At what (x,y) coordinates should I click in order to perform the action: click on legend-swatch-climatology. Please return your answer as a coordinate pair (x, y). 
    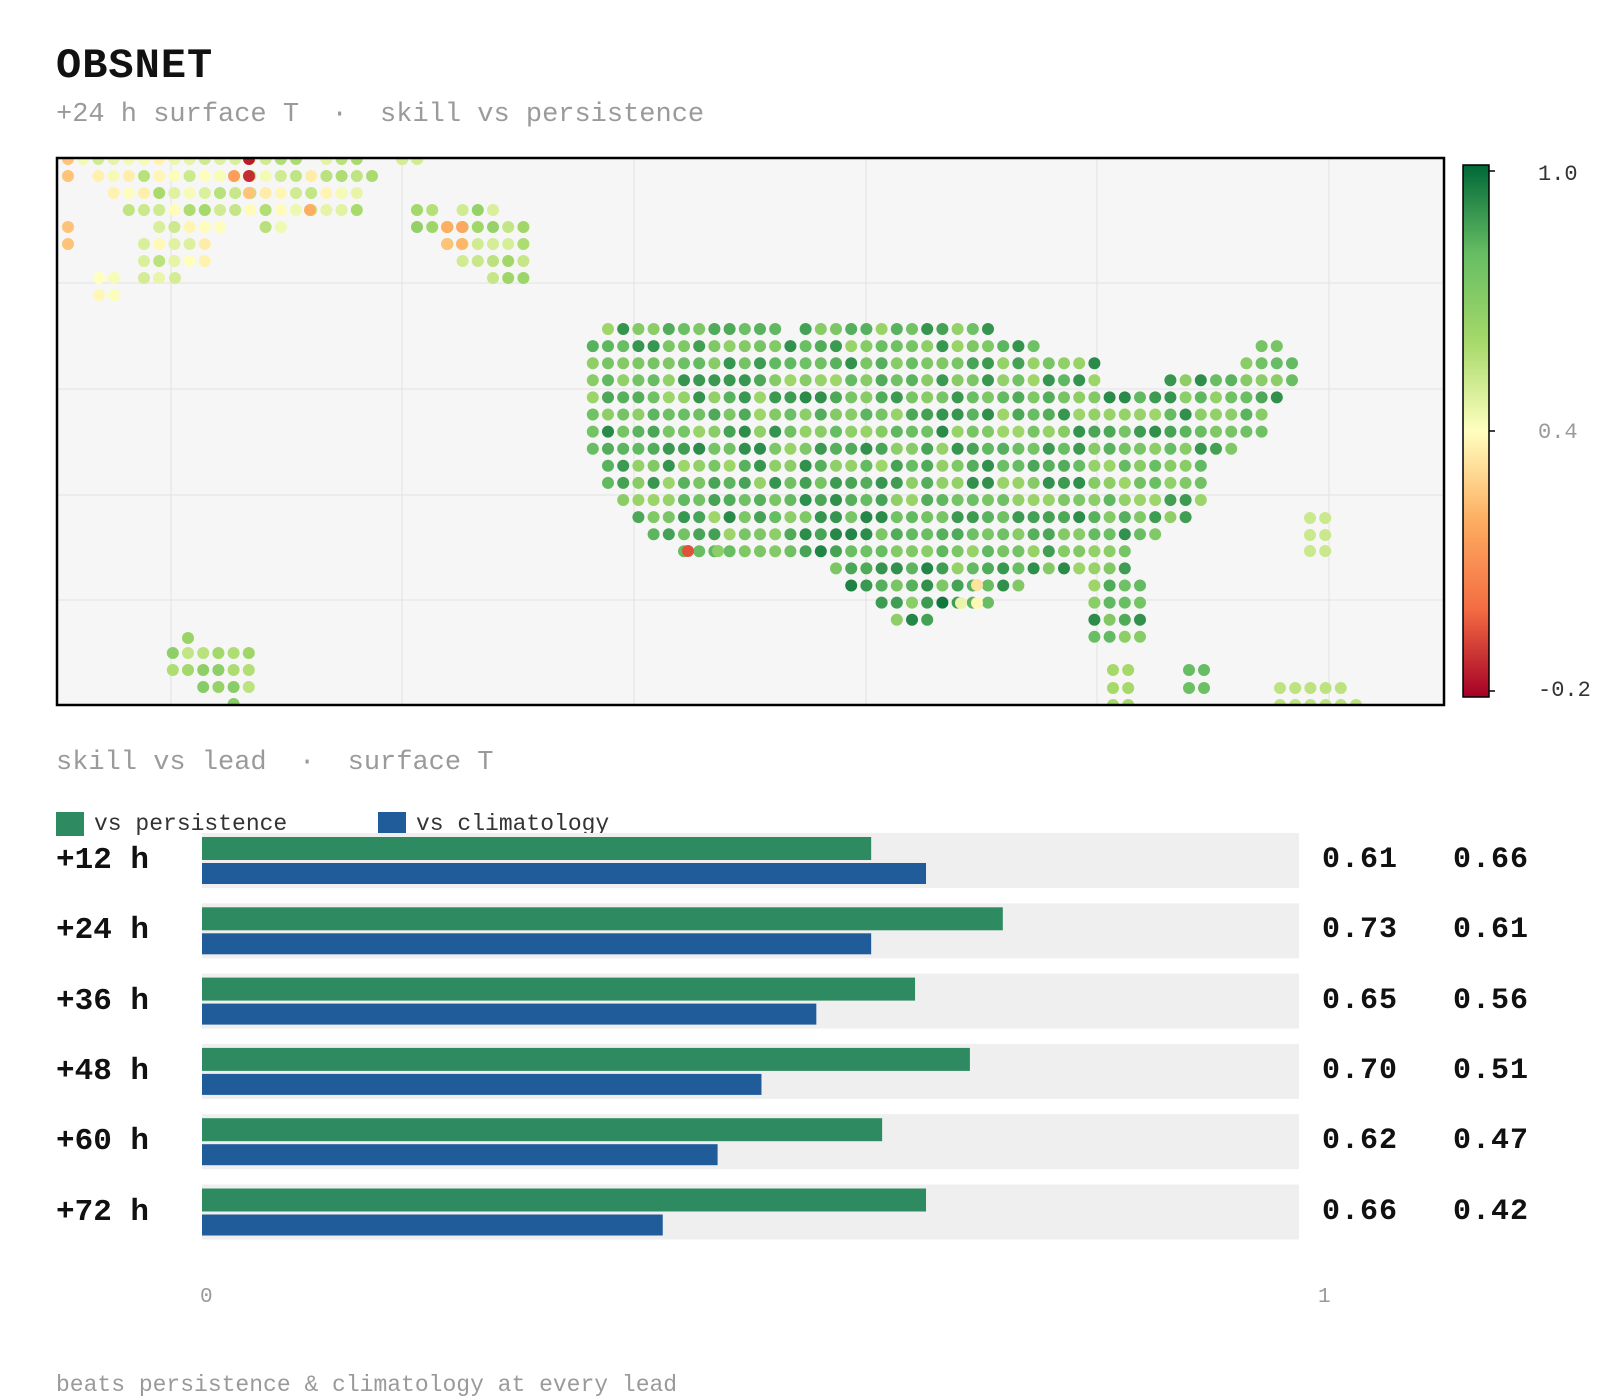
    Looking at the image, I should click on (392, 824).